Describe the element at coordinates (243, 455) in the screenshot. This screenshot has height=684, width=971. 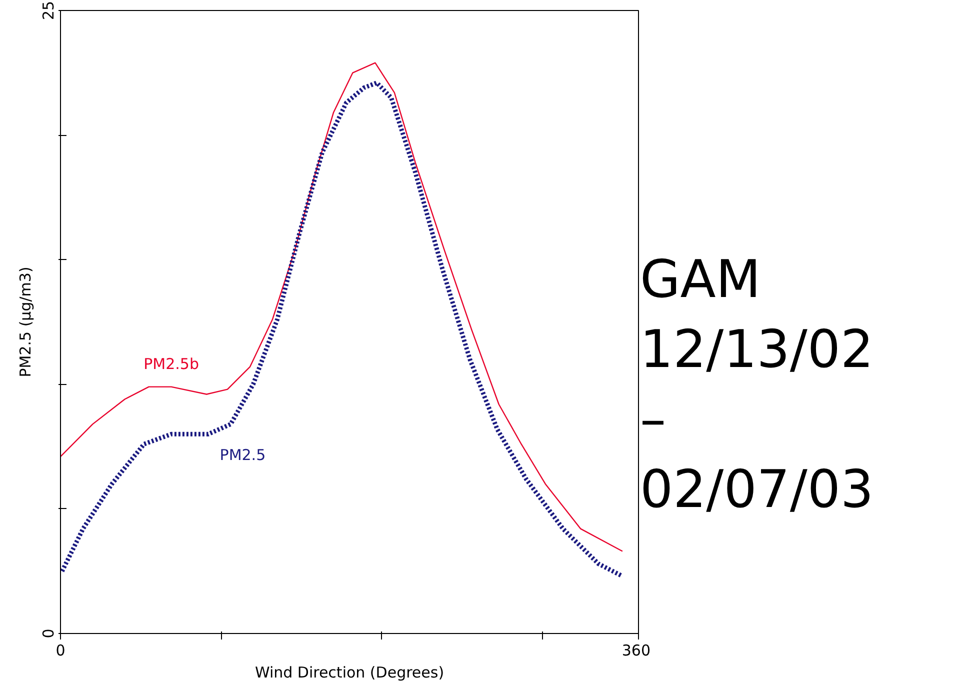
I see `series-label: PM2.5` at that location.